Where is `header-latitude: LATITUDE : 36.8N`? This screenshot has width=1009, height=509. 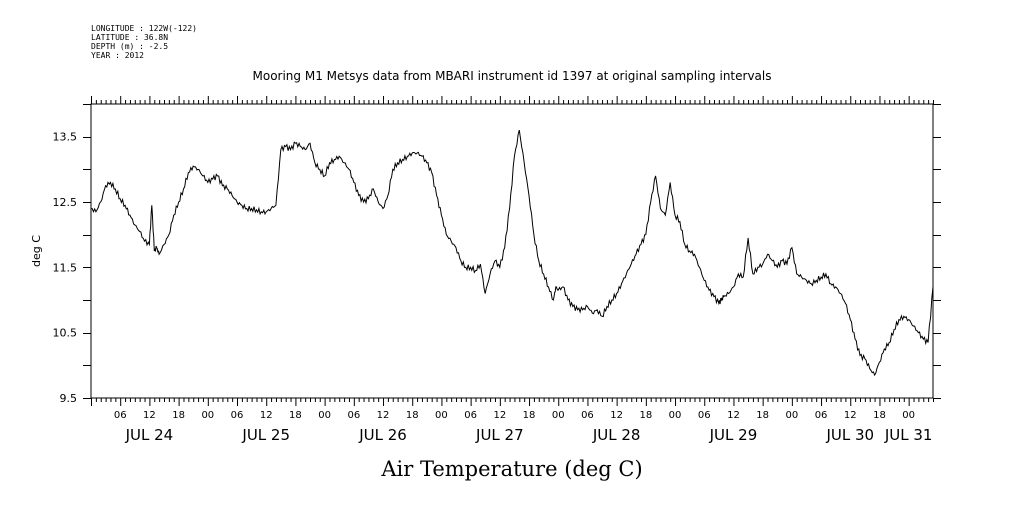
header-latitude: LATITUDE : 36.8N is located at coordinates (129, 37).